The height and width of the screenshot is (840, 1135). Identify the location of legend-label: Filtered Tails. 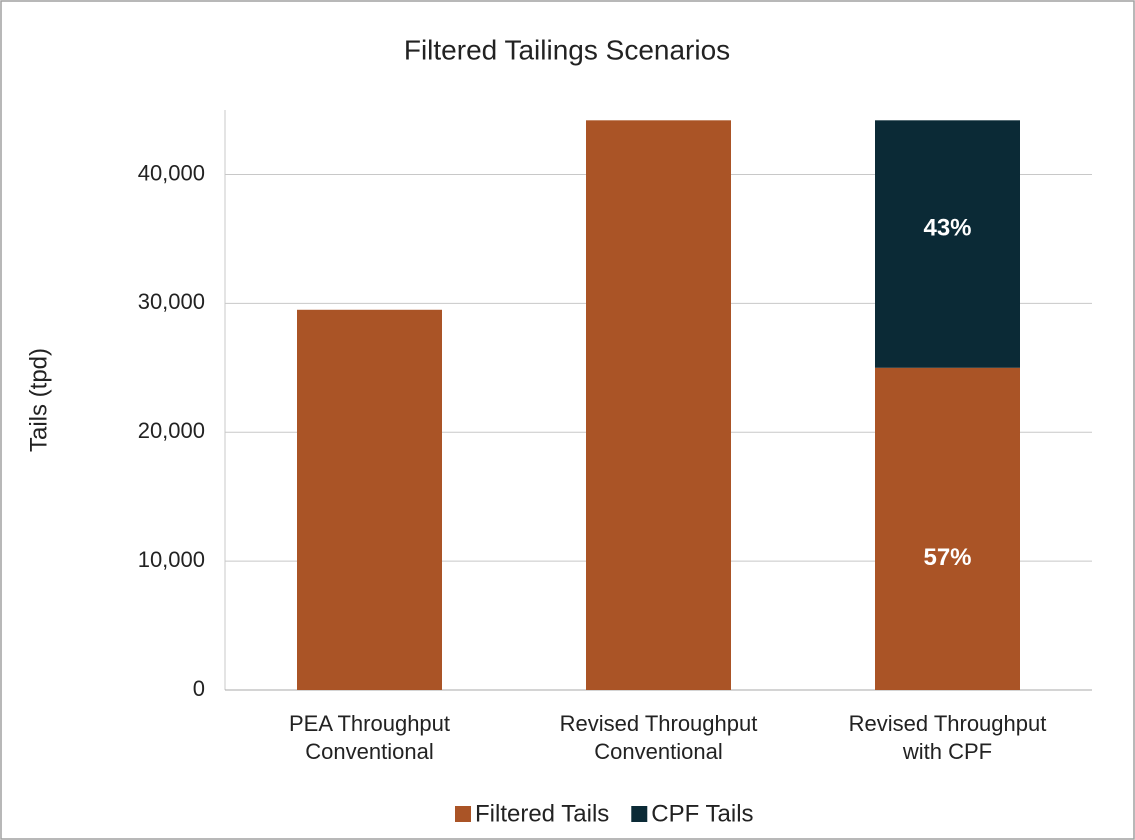
(542, 813).